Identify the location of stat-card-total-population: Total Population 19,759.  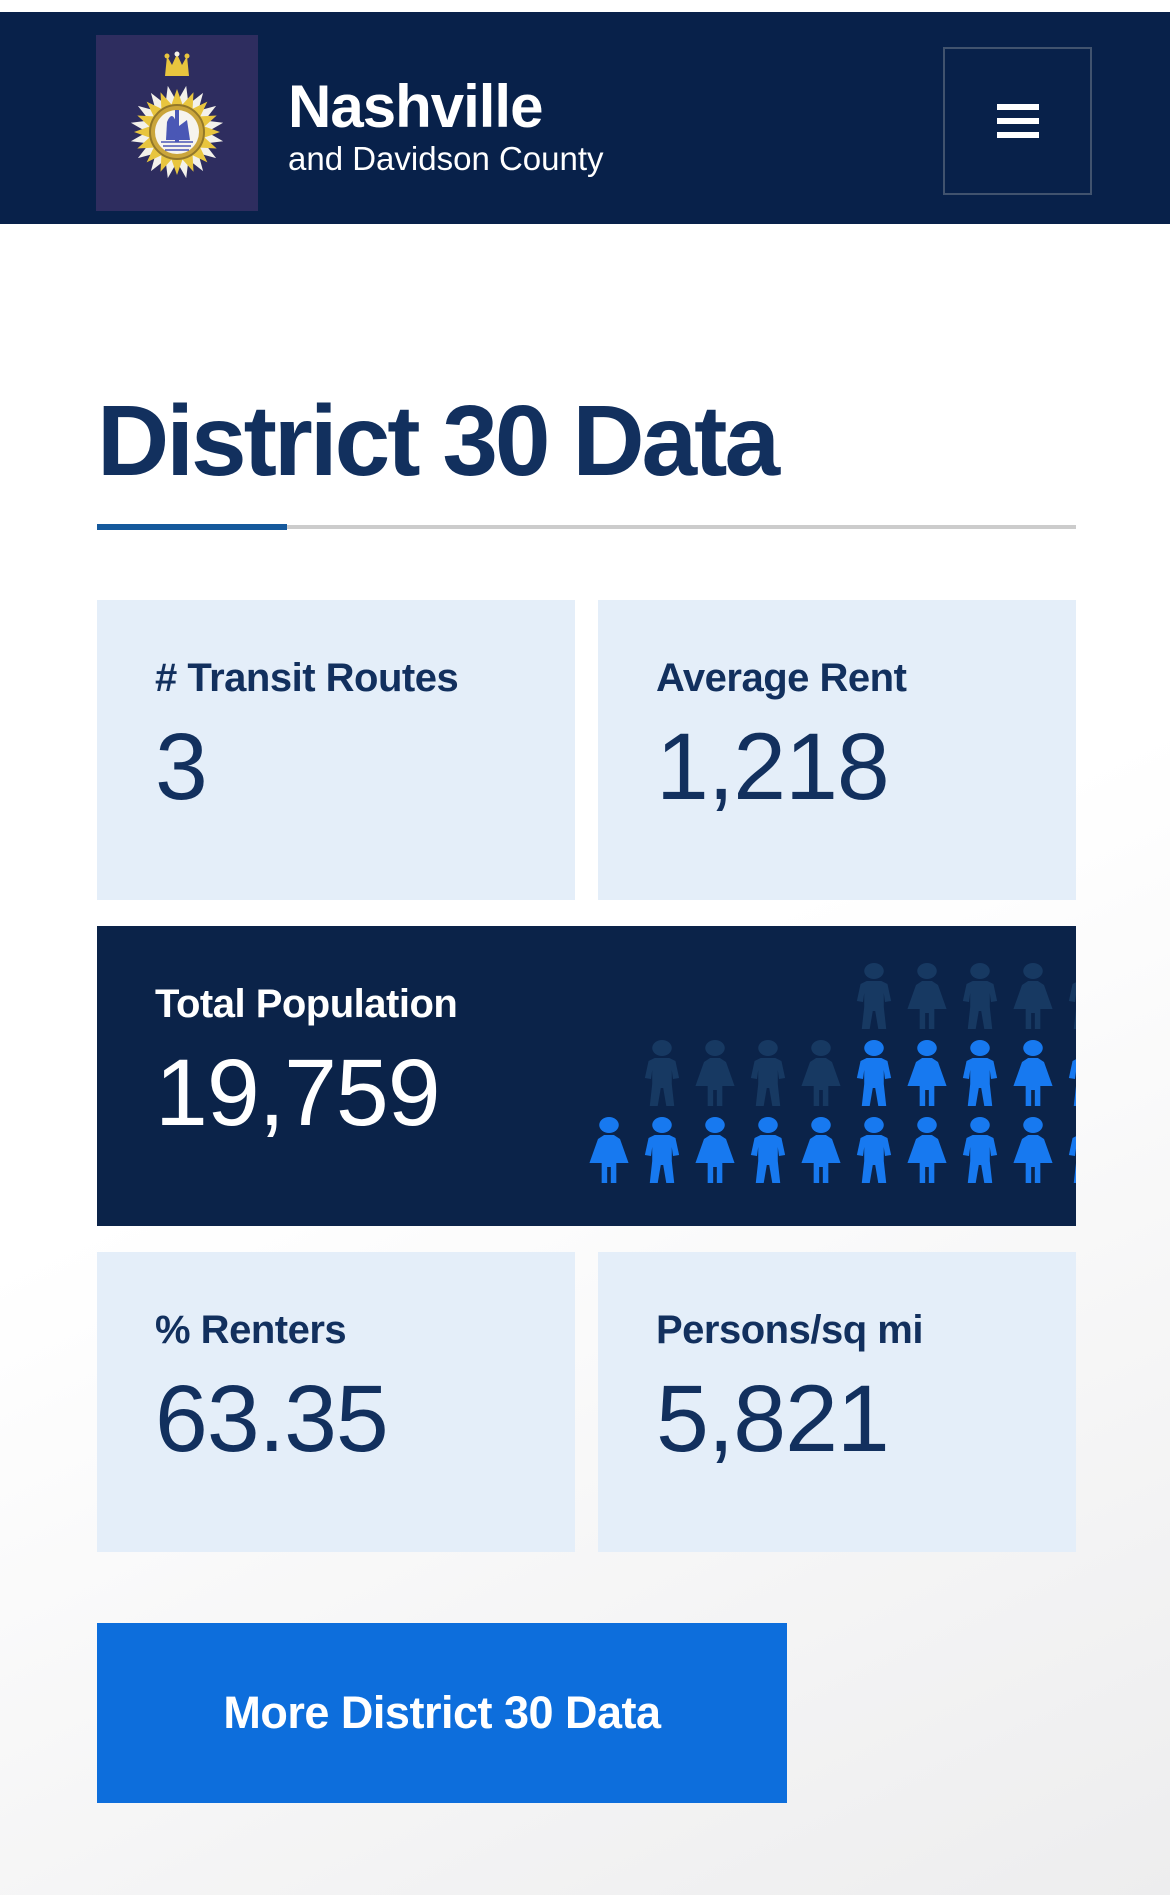
(586, 1076).